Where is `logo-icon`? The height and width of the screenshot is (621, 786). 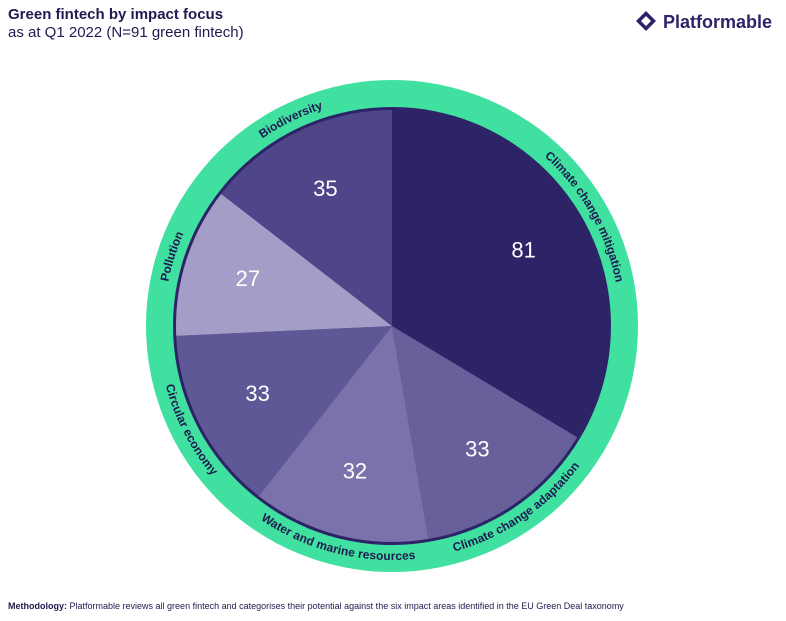 logo-icon is located at coordinates (645, 21).